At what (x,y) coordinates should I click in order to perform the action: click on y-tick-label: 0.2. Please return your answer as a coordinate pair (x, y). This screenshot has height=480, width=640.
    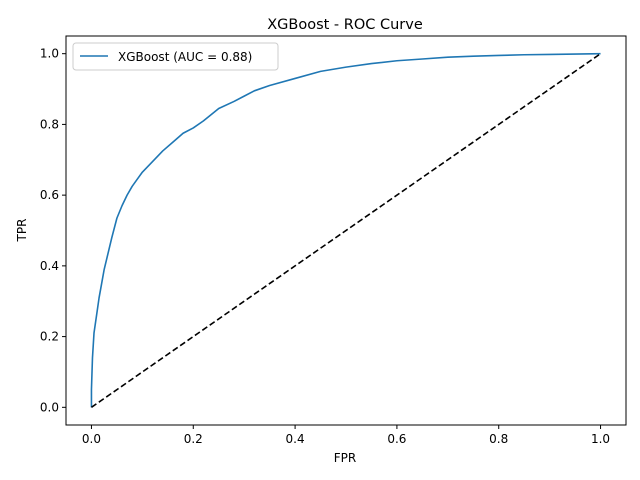
    Looking at the image, I should click on (49, 337).